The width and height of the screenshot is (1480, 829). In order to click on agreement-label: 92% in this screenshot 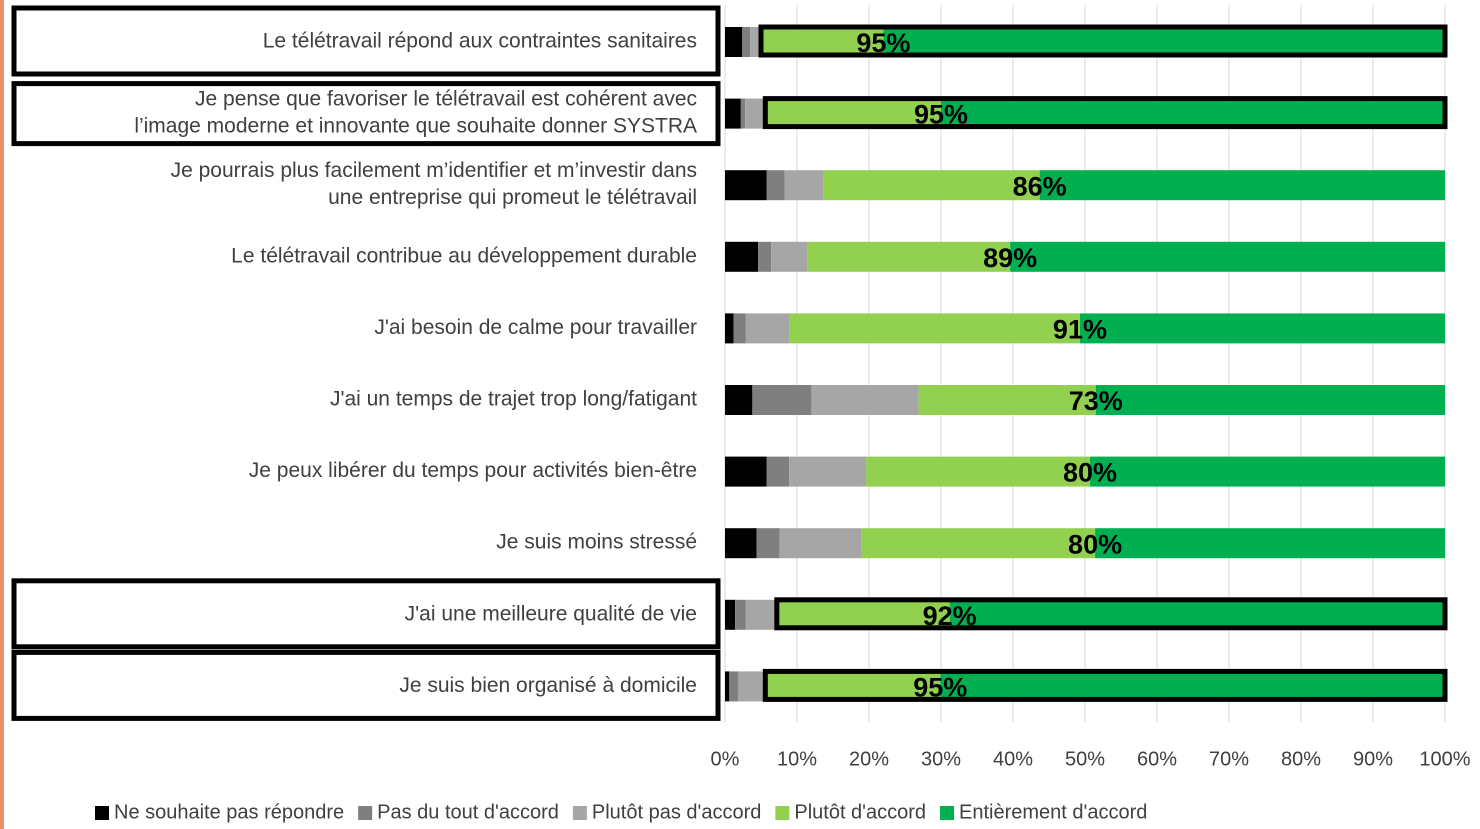, I will do `click(950, 616)`.